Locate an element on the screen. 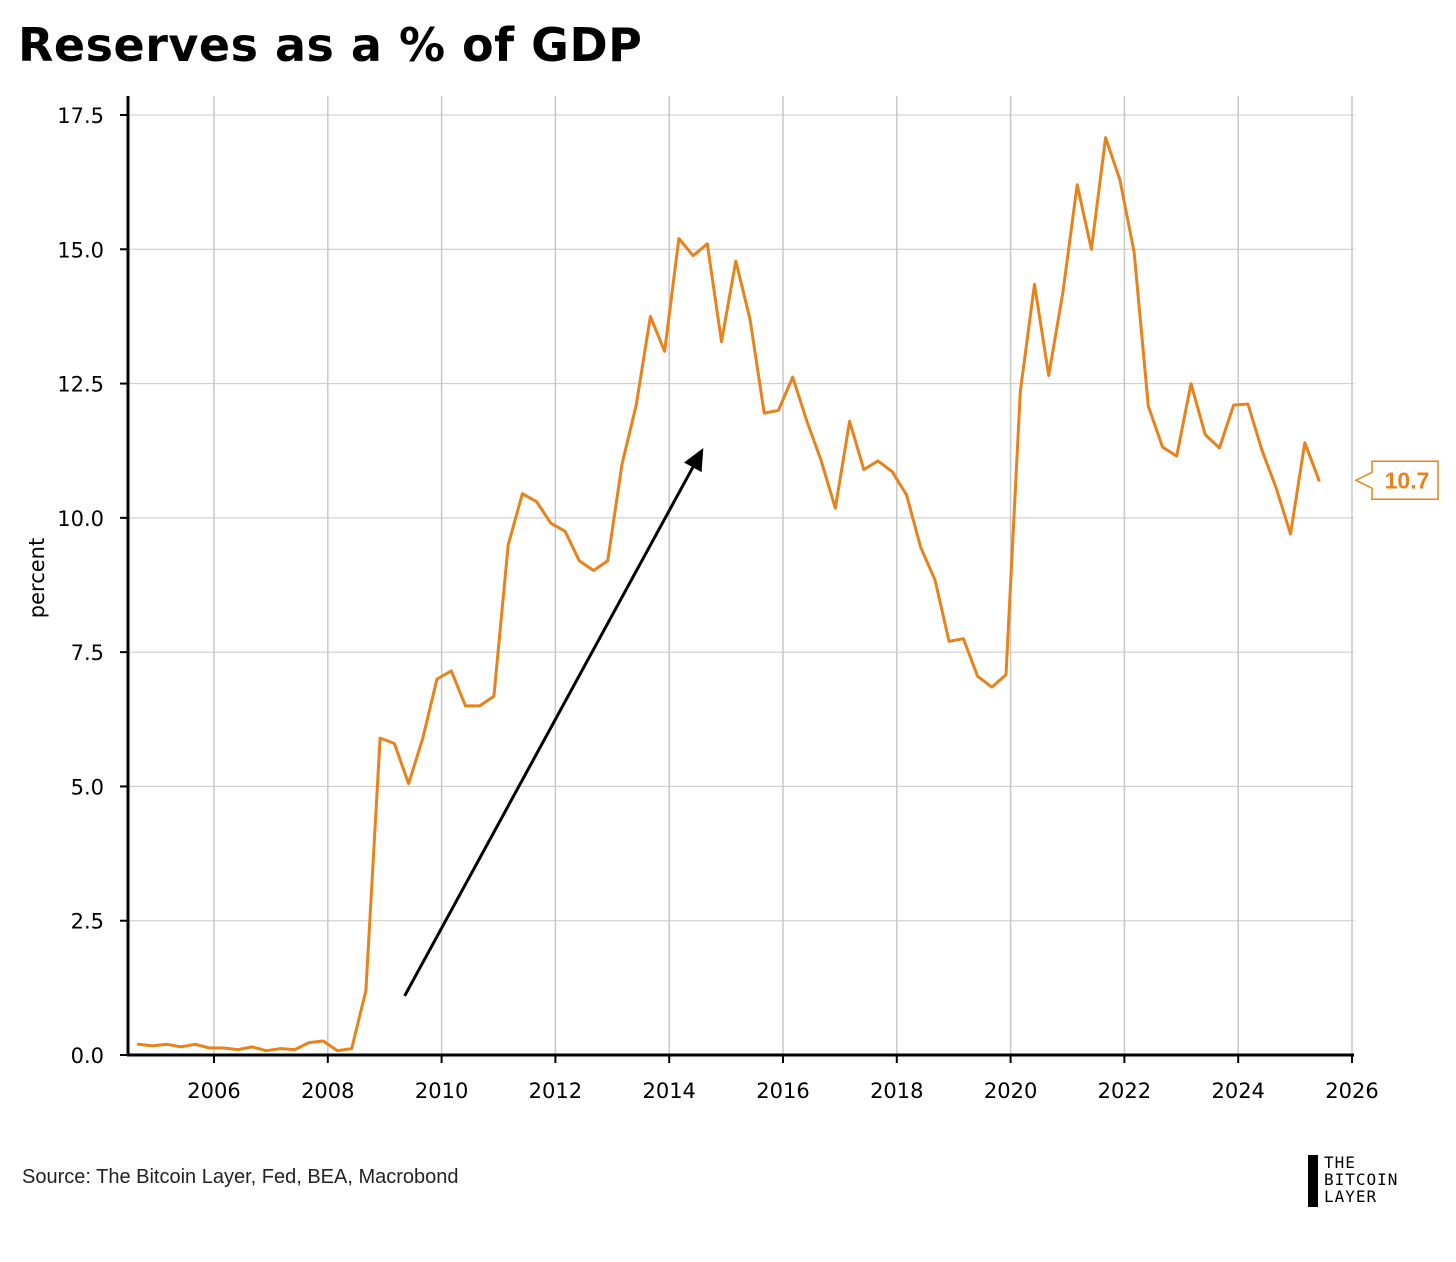 The width and height of the screenshot is (1456, 1262). the-bitcoin-layer-logo: THE BITCOIN LAYER is located at coordinates (1363, 1180).